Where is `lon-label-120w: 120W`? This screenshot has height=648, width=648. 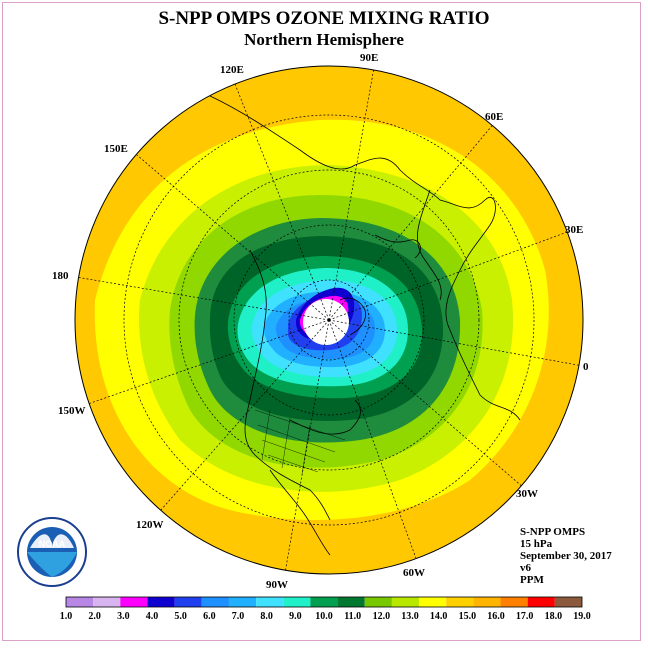 lon-label-120w: 120W is located at coordinates (150, 525).